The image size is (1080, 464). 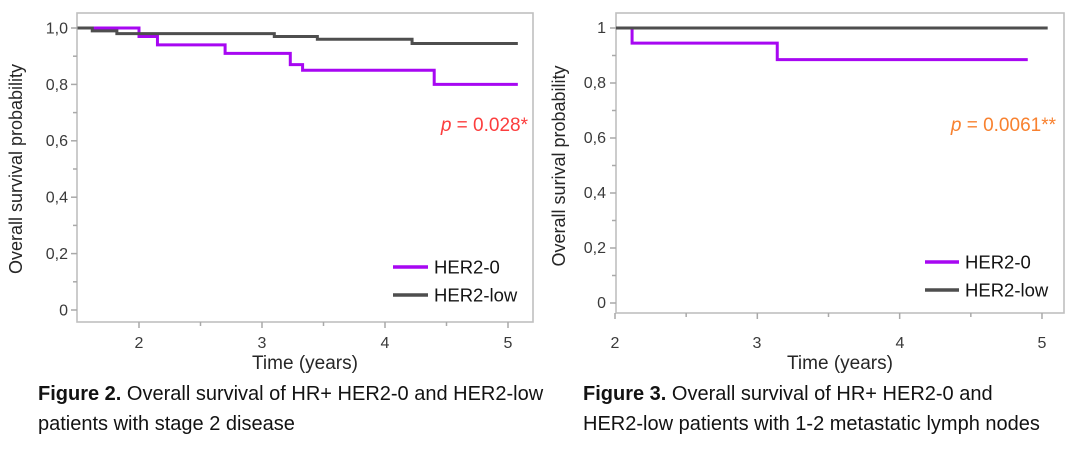 What do you see at coordinates (559, 165) in the screenshot?
I see `y-axis-label: Overall surival probability` at bounding box center [559, 165].